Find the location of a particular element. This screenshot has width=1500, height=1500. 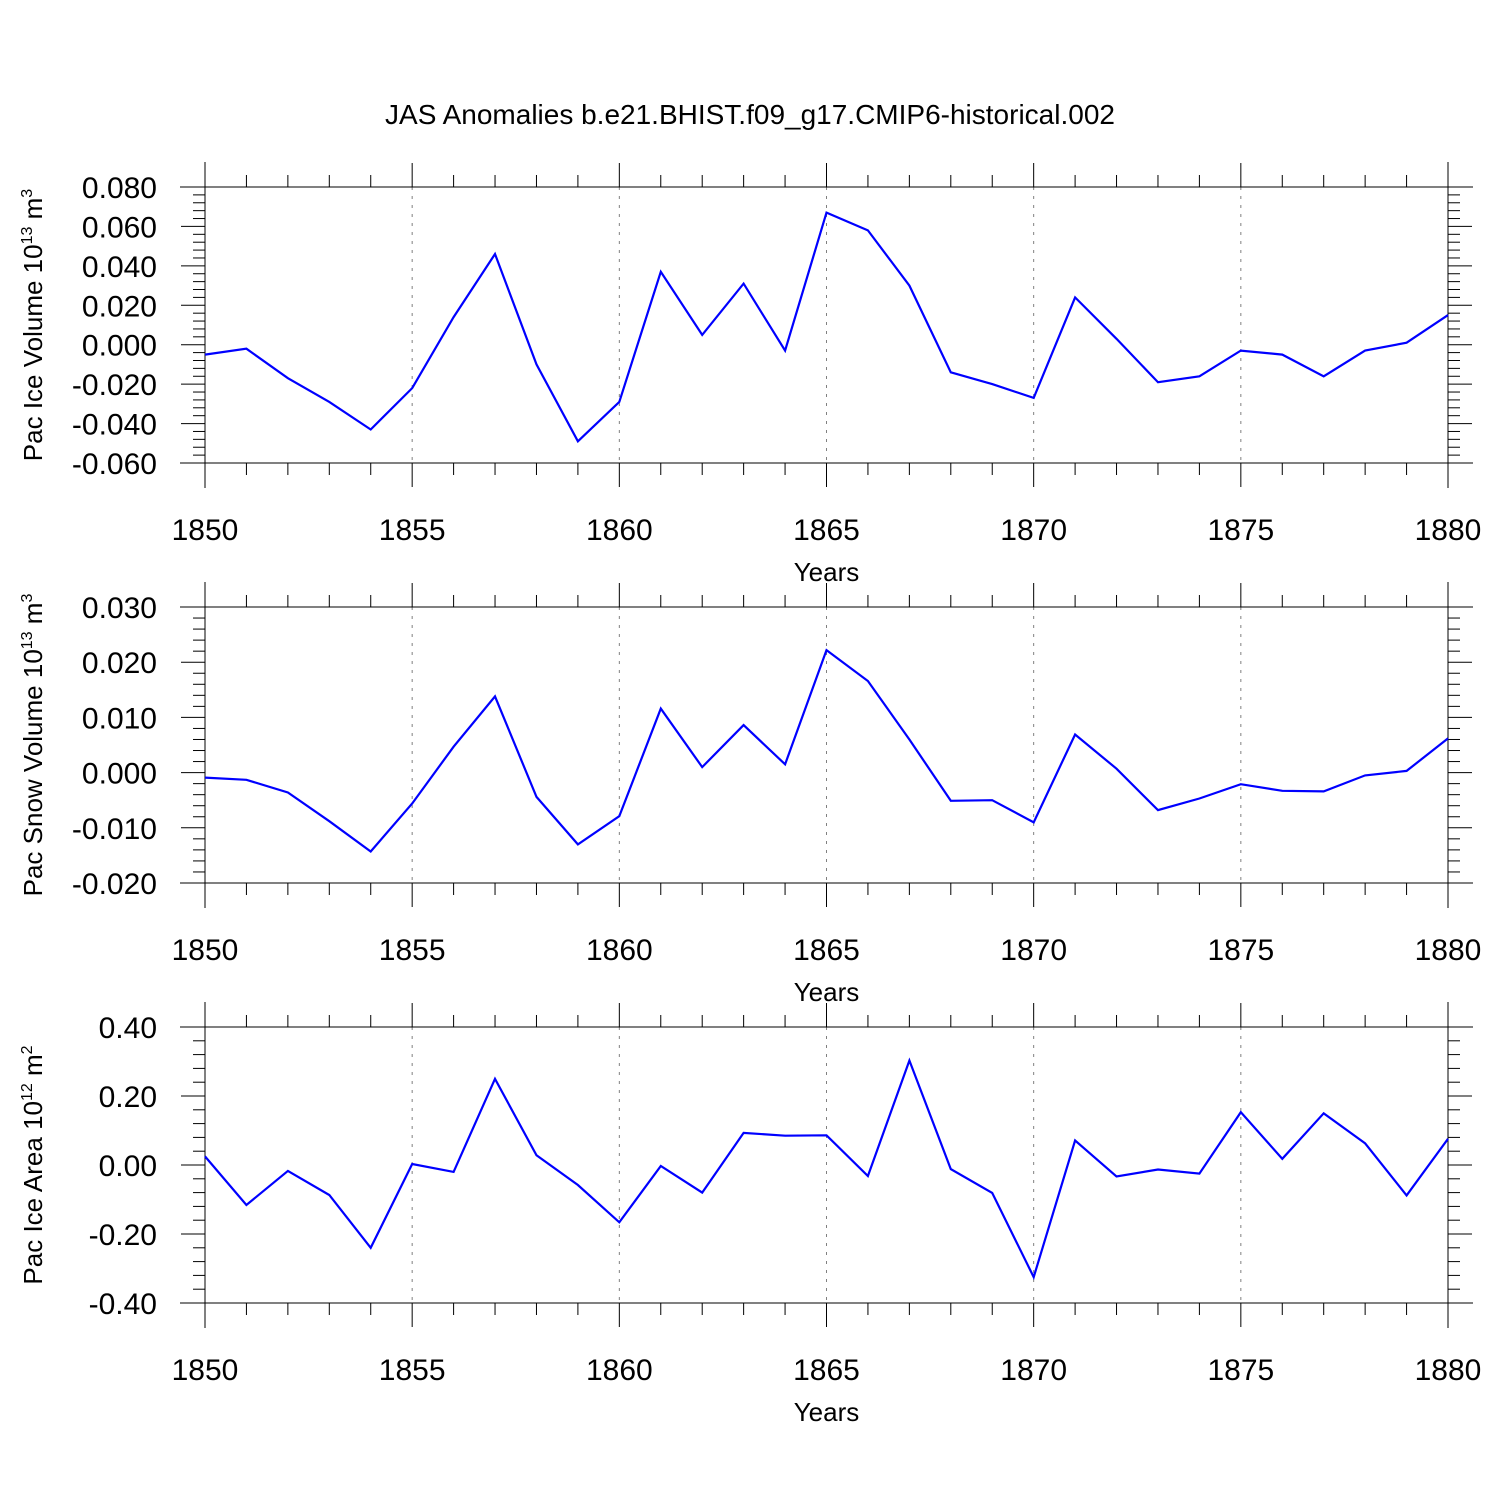

y-tick-label: 0.080 is located at coordinates (119, 188).